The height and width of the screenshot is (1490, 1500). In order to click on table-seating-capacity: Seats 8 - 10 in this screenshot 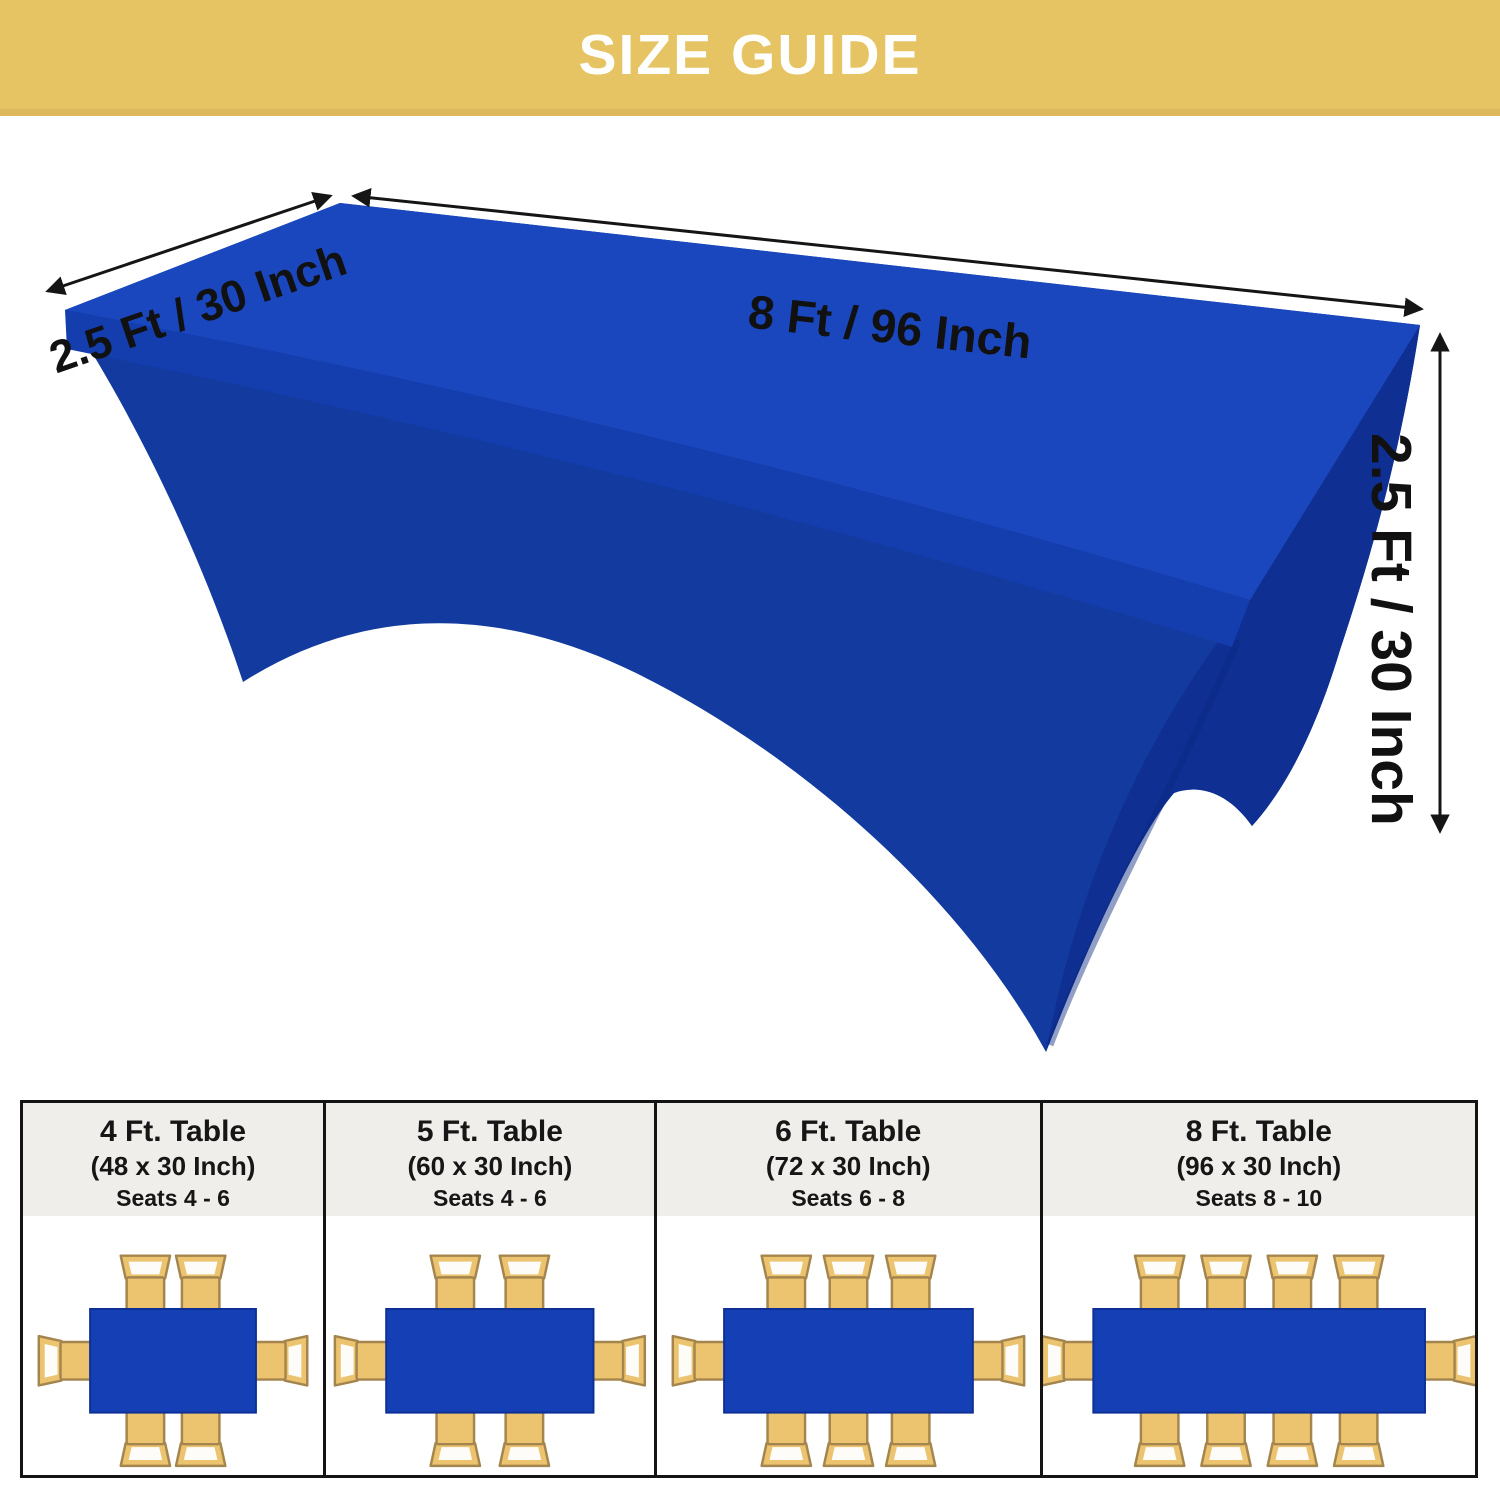, I will do `click(1259, 1198)`.